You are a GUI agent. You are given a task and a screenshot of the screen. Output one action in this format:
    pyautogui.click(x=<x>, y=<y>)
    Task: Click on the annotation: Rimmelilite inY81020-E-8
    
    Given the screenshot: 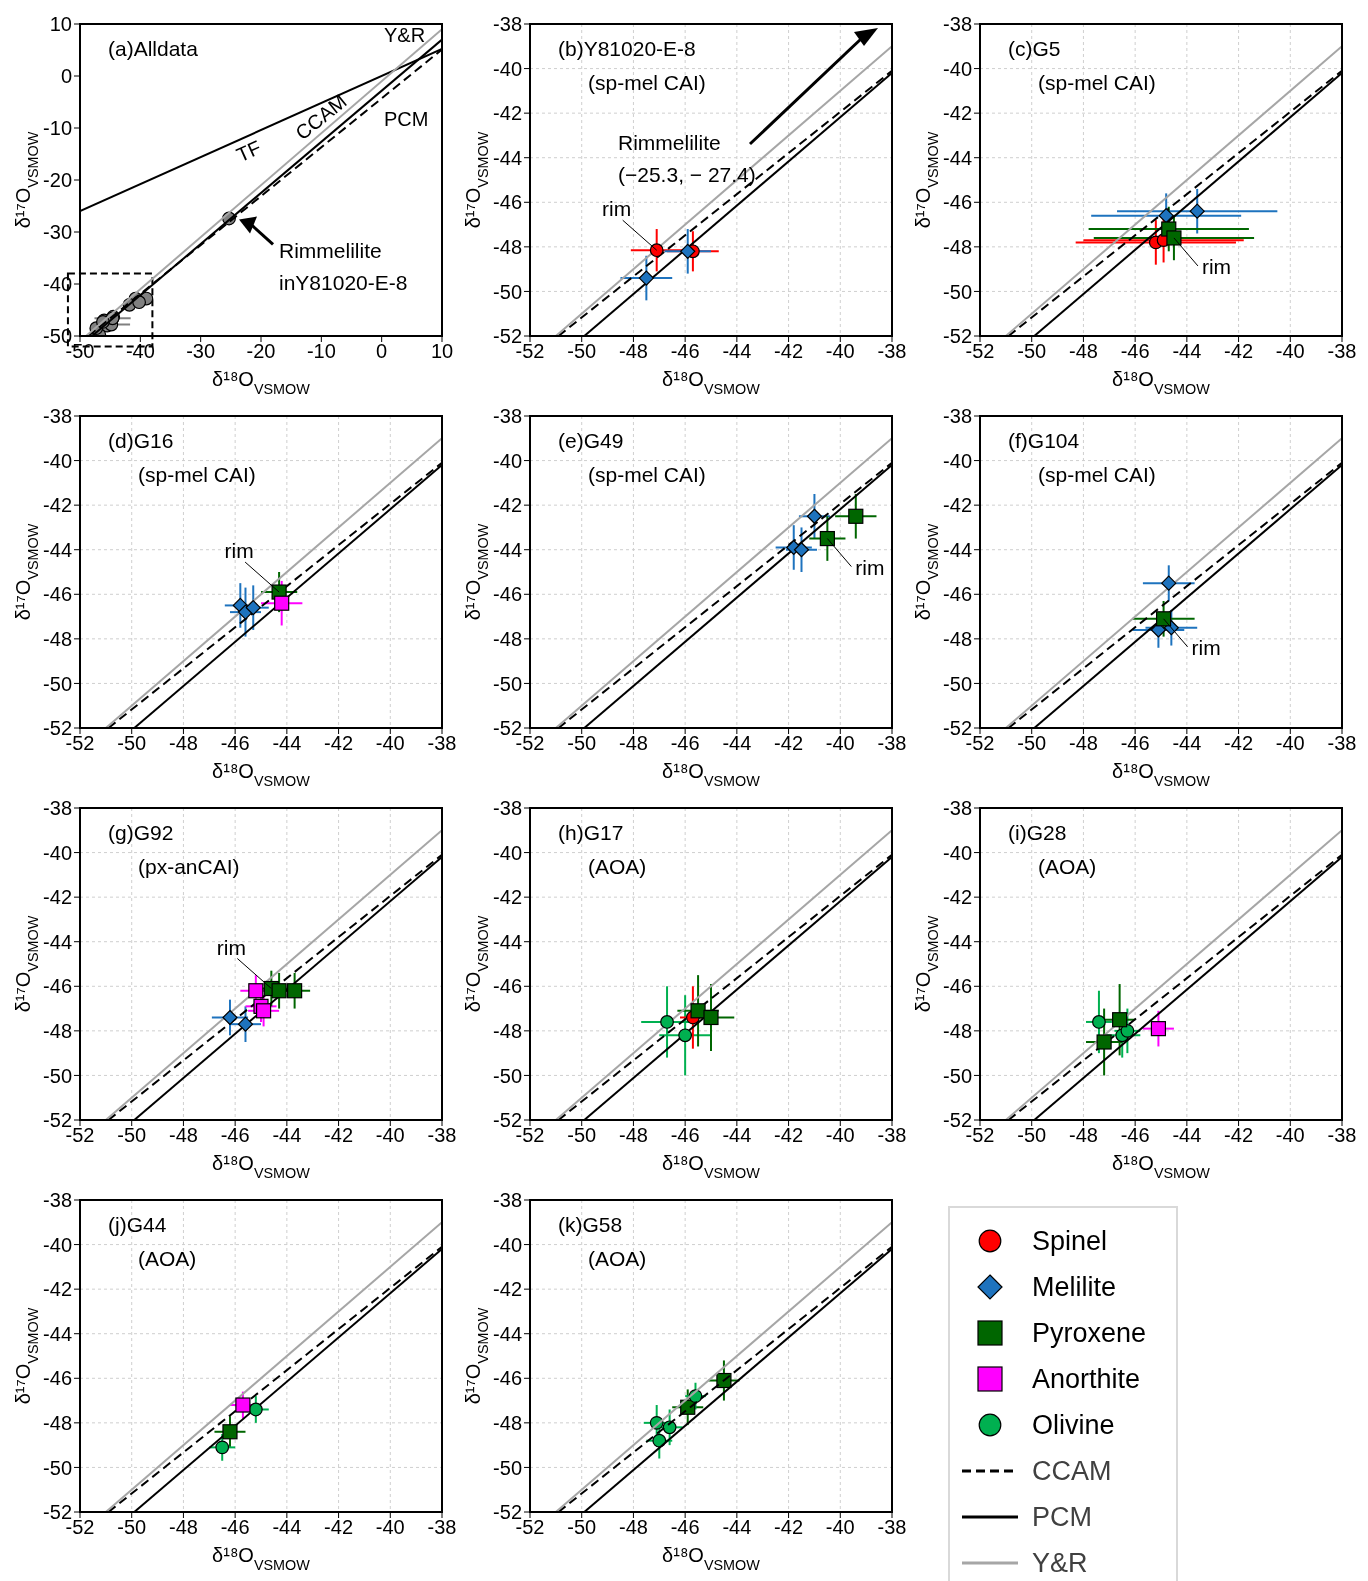 What is the action you would take?
    pyautogui.click(x=343, y=267)
    